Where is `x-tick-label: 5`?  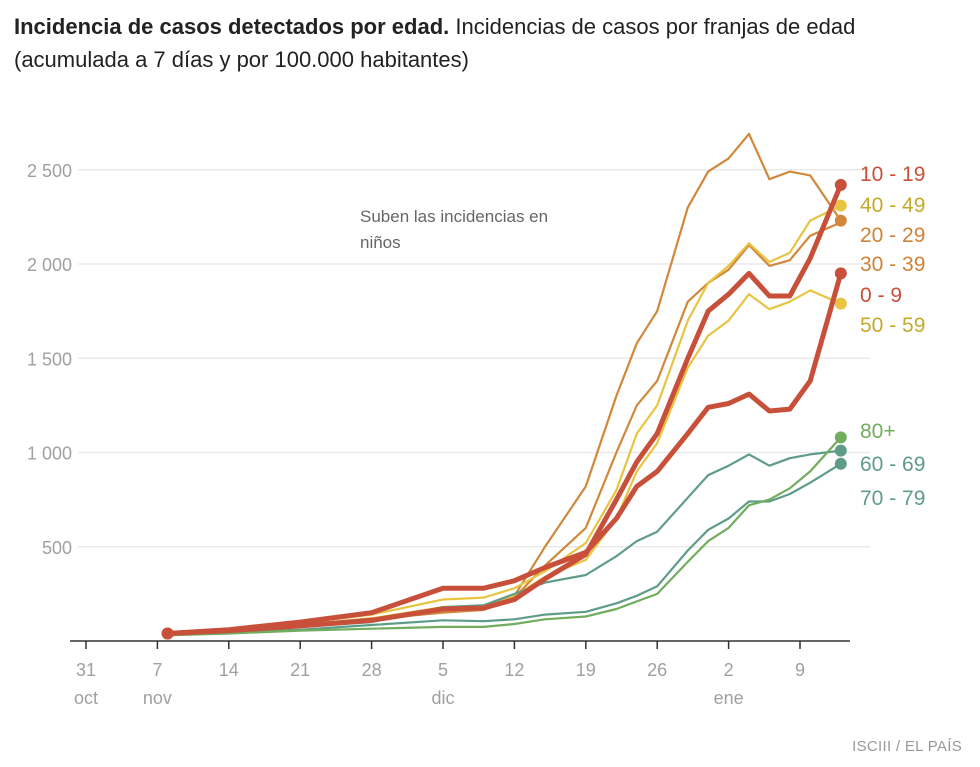
x-tick-label: 5 is located at coordinates (443, 670).